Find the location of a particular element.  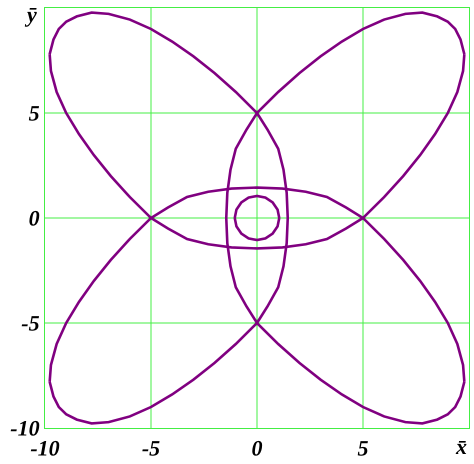

x-tick-label: 5 is located at coordinates (363, 447).